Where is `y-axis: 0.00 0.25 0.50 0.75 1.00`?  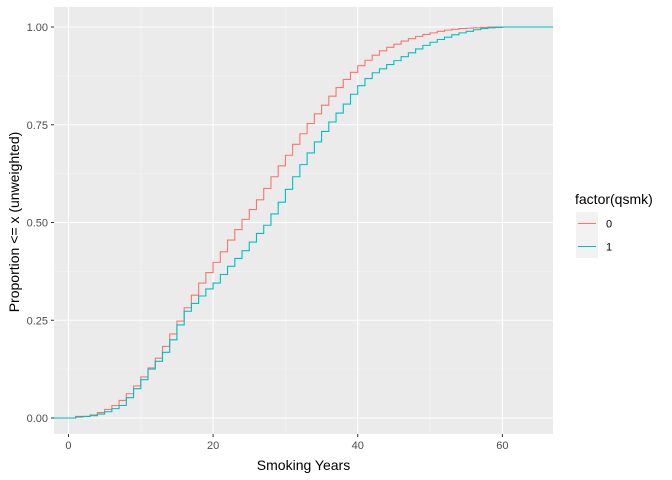 y-axis: 0.00 0.25 0.50 0.75 1.00 is located at coordinates (40, 223).